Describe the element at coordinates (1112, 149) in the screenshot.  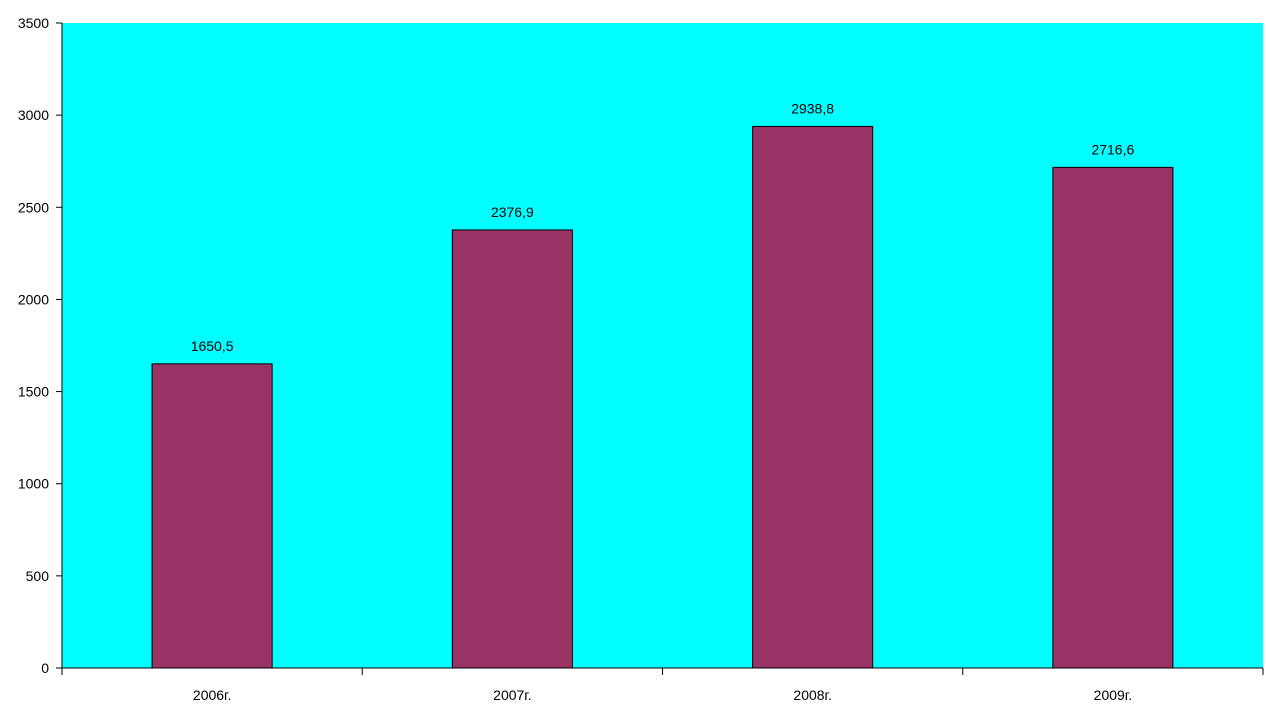
I see `data-label: 2716,6` at that location.